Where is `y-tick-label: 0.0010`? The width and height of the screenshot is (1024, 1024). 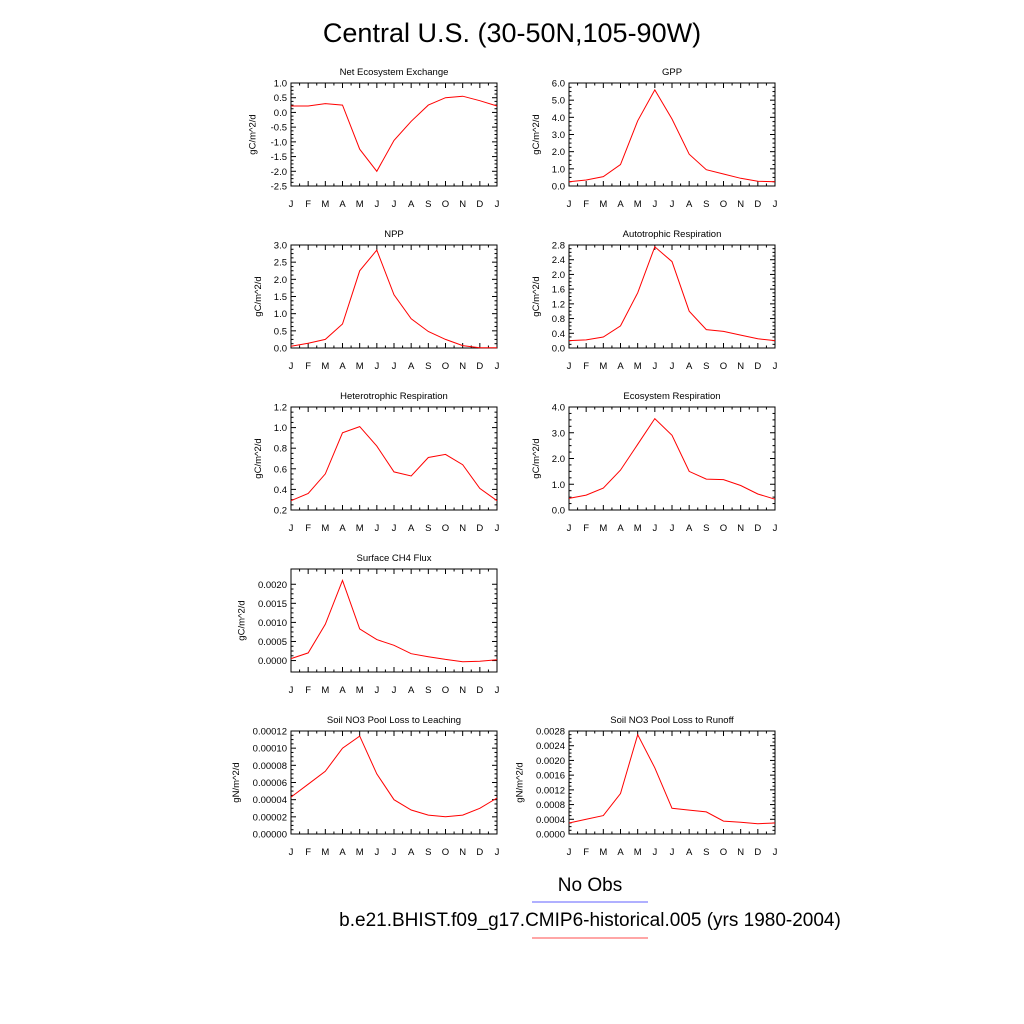
y-tick-label: 0.0010 is located at coordinates (272, 623).